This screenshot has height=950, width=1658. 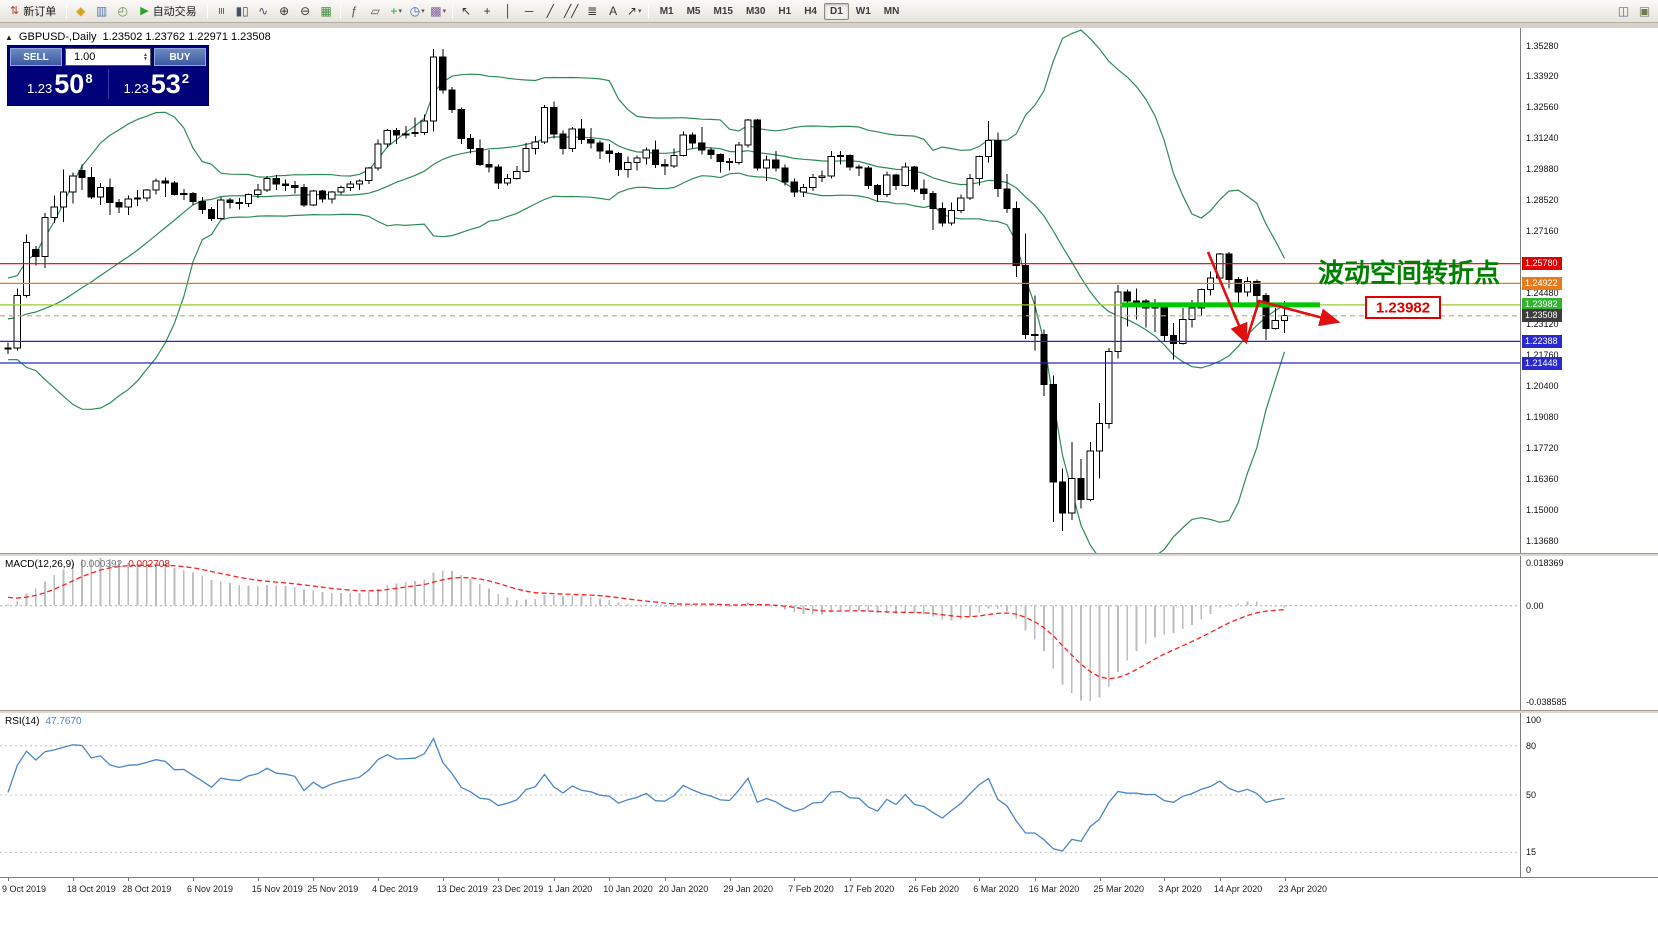 What do you see at coordinates (1542, 264) in the screenshot?
I see `line-price-label: 1.25780` at bounding box center [1542, 264].